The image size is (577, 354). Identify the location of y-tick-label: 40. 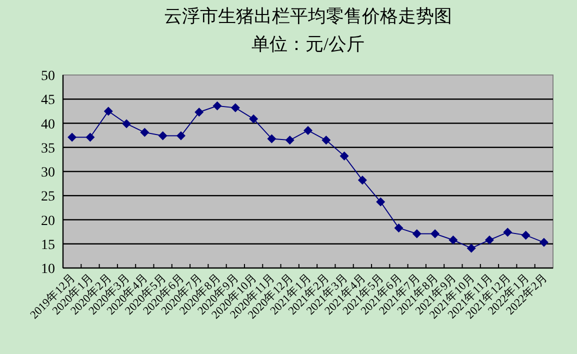
(48, 124).